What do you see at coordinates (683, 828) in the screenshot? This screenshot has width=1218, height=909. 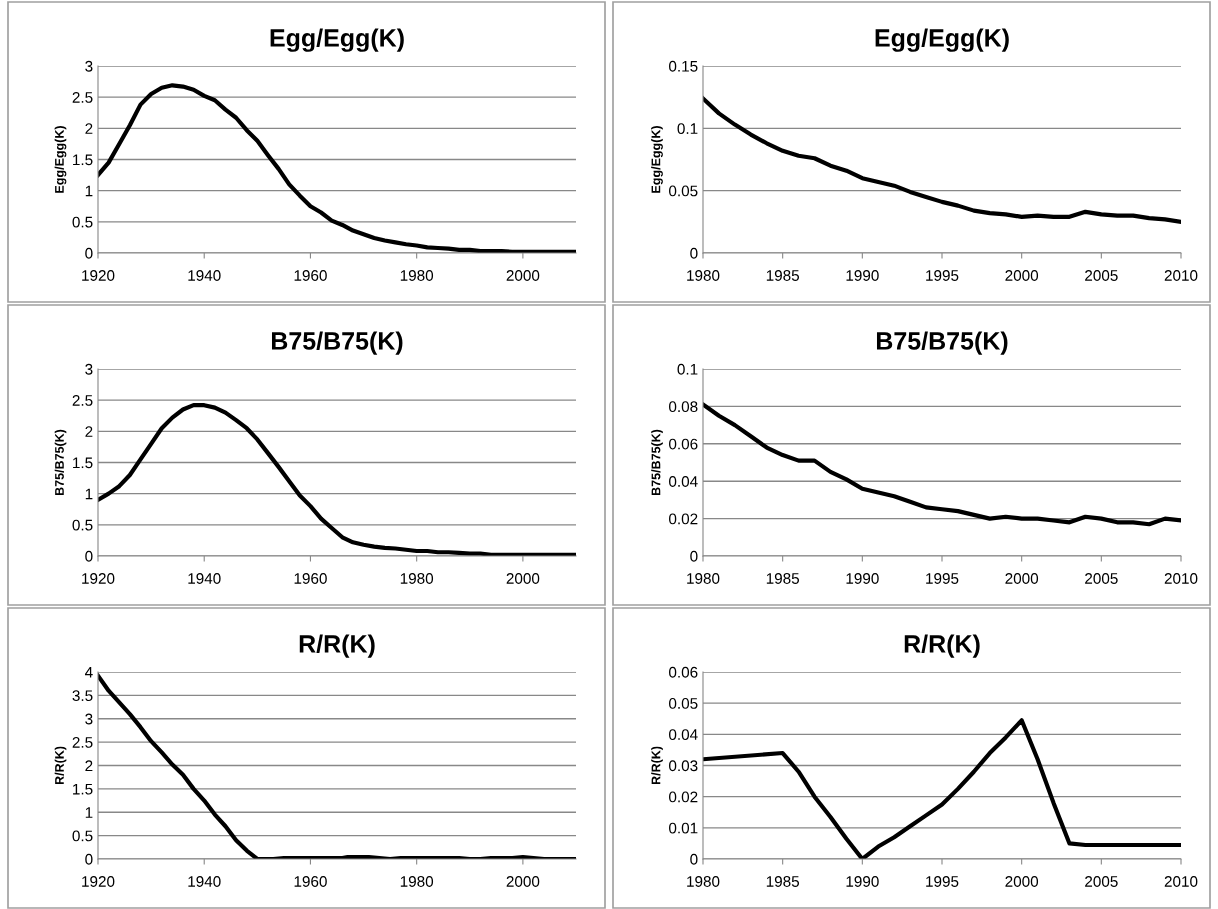 I see `y-tick-label: 0.01` at bounding box center [683, 828].